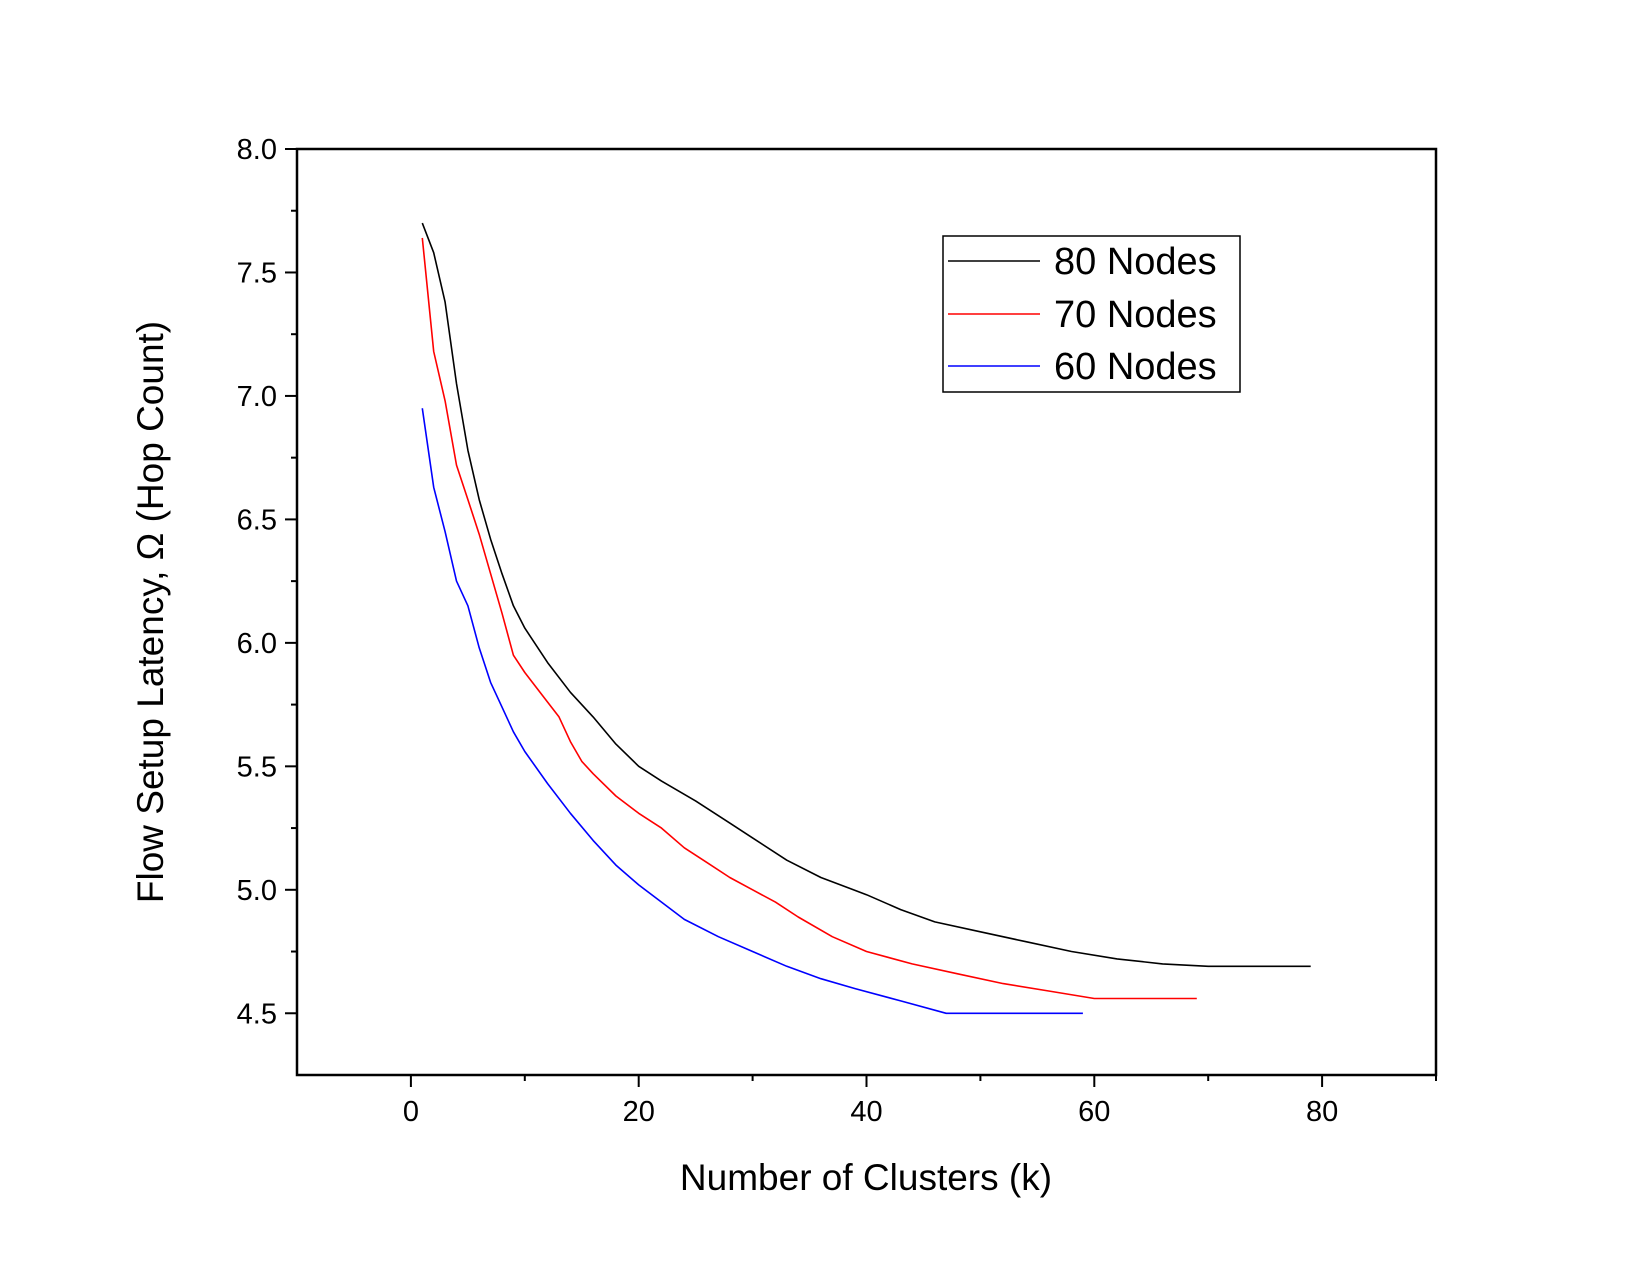 The width and height of the screenshot is (1650, 1275). Describe the element at coordinates (257, 644) in the screenshot. I see `y-tick-label: 6.0` at that location.